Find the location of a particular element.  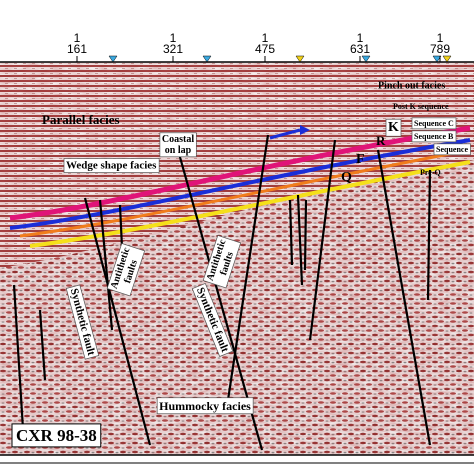

trace-number: 631 is located at coordinates (360, 49).